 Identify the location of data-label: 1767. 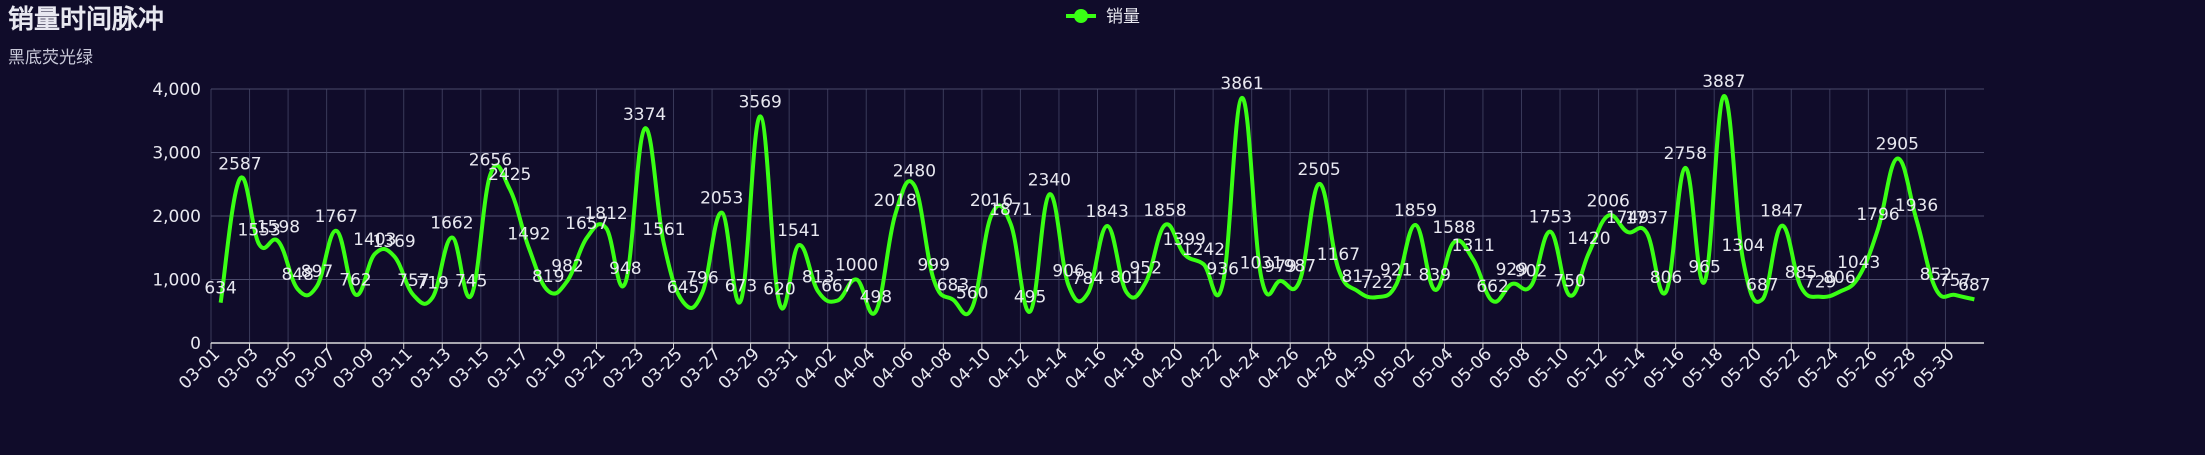
(336, 217).